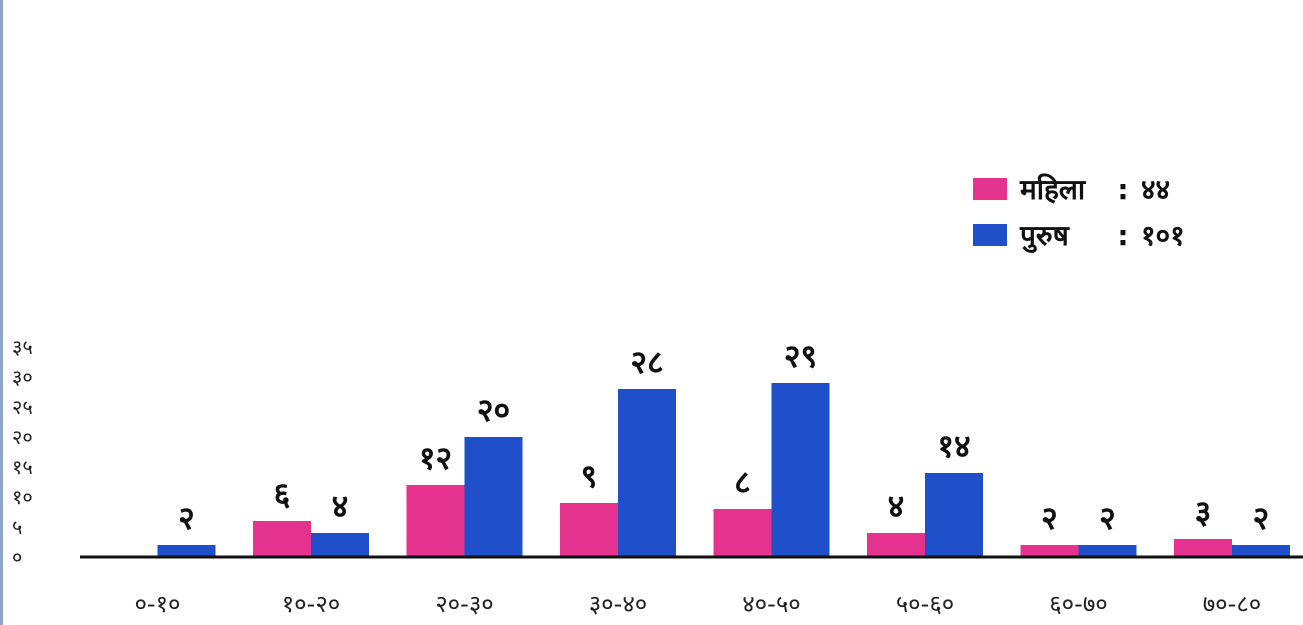  I want to click on y-tick-label: ३५, so click(22, 347).